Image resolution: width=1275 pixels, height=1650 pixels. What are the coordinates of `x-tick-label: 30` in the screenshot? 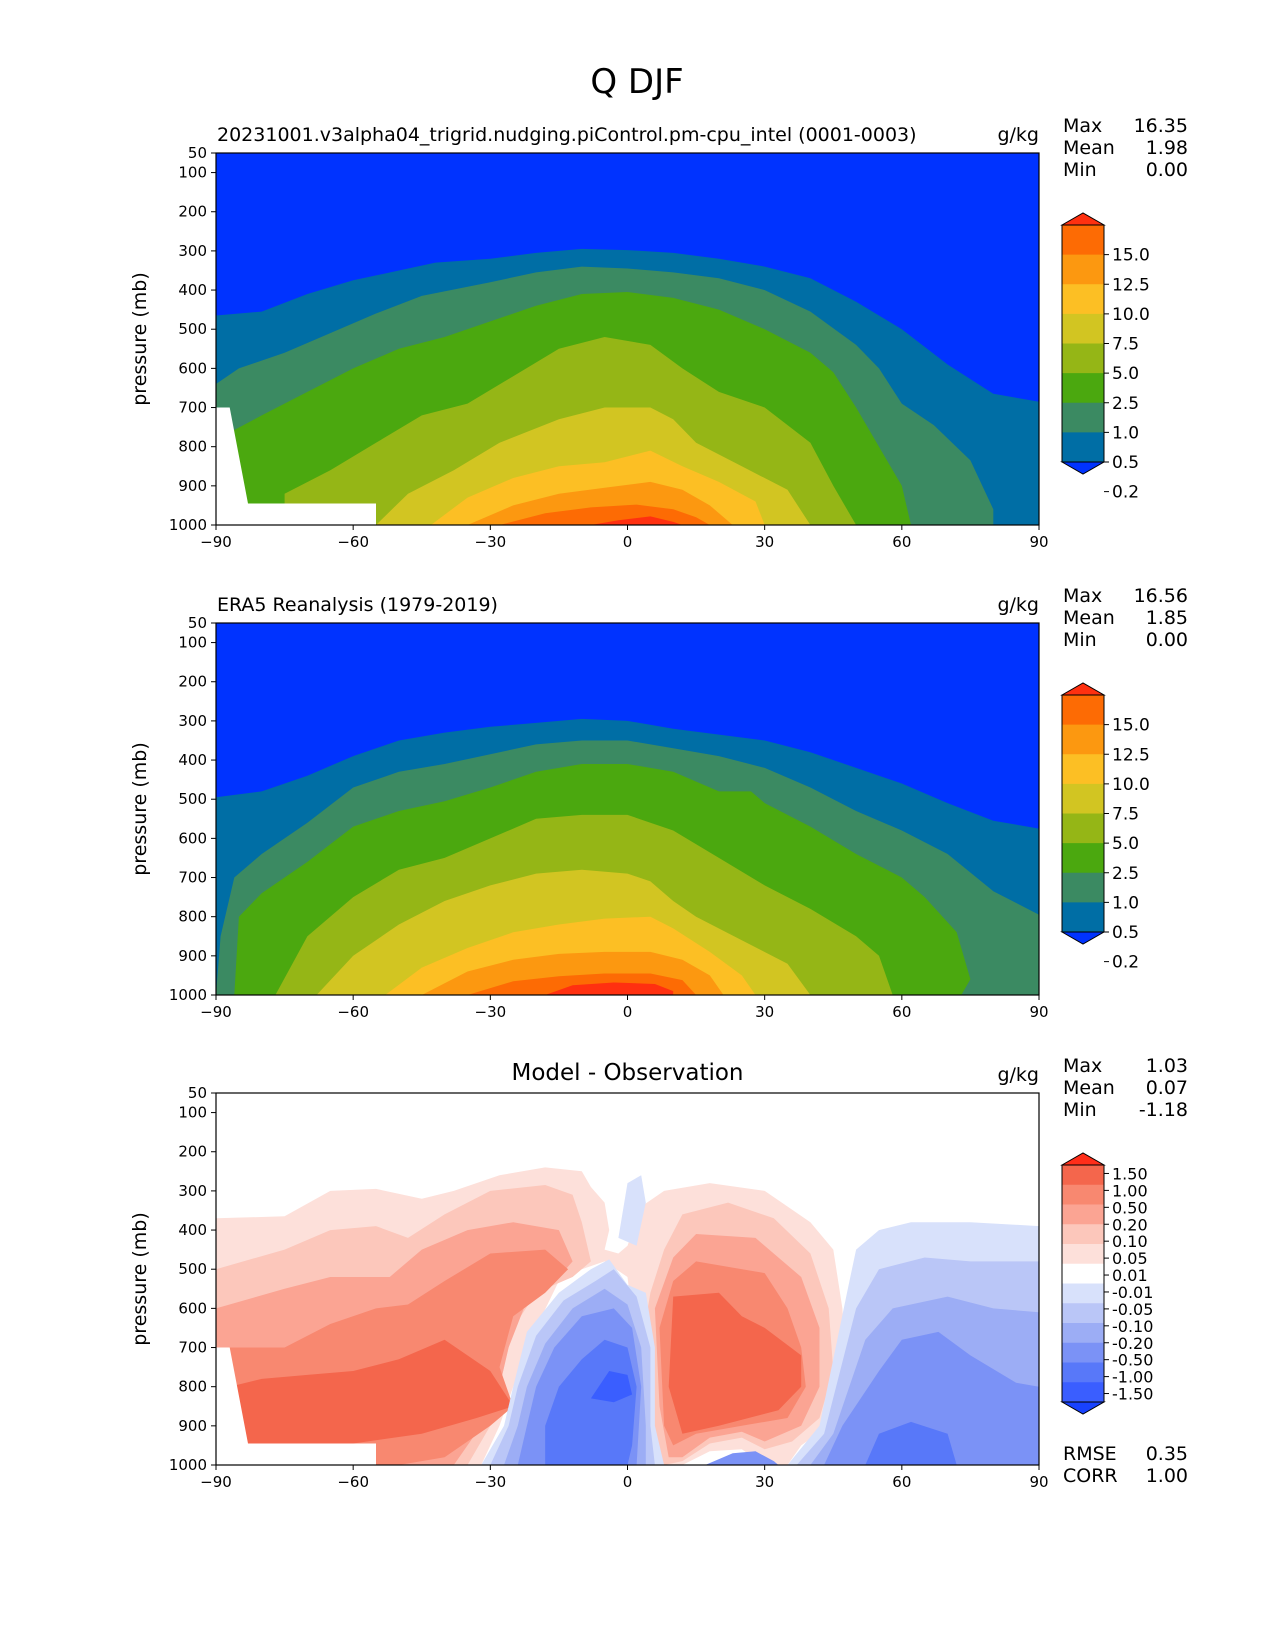 It's located at (764, 1012).